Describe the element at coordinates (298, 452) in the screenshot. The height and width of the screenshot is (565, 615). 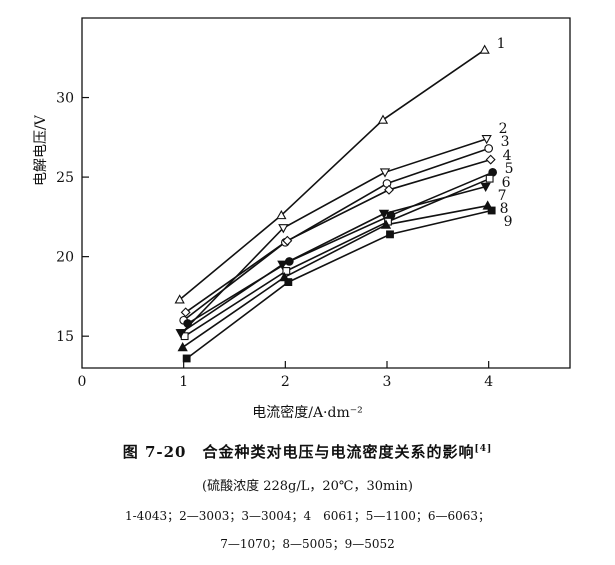
I see `caption-title-text: 图 7-20 合金种类对电压与电流密度关系的影响` at that location.